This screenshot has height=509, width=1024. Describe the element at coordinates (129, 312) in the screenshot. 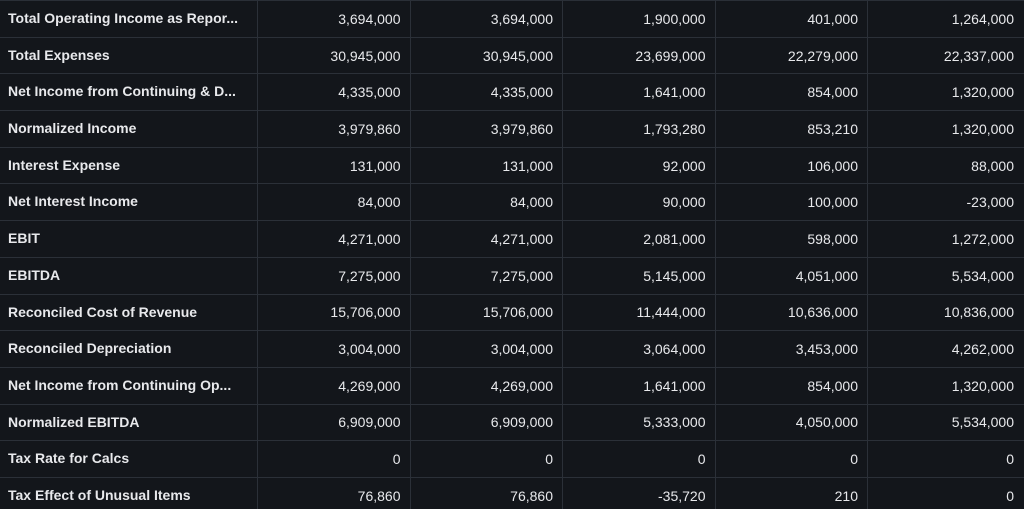

I see `row-label: Reconciled Cost of Revenue` at that location.